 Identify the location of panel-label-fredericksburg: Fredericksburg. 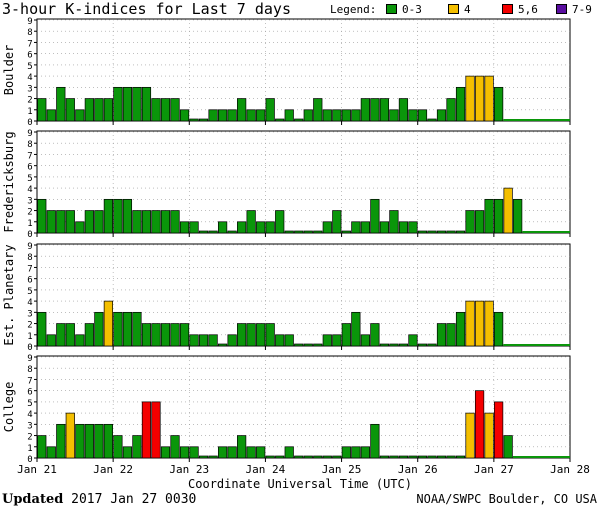
(9, 181).